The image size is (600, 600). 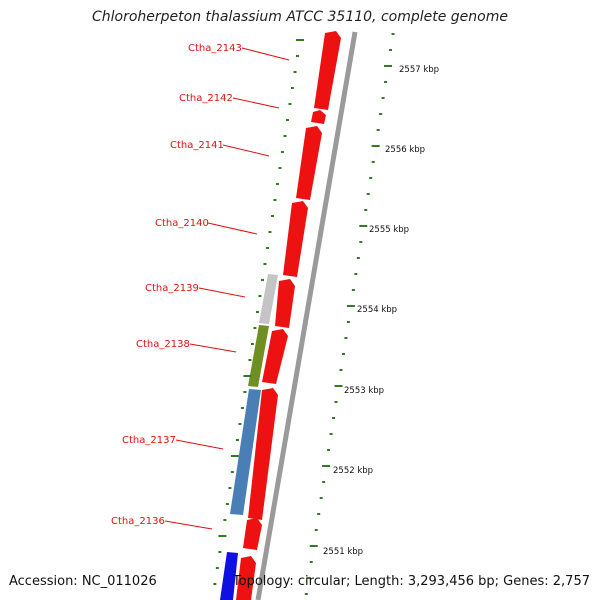 What do you see at coordinates (182, 223) in the screenshot?
I see `gene-label: Ctha_2140` at bounding box center [182, 223].